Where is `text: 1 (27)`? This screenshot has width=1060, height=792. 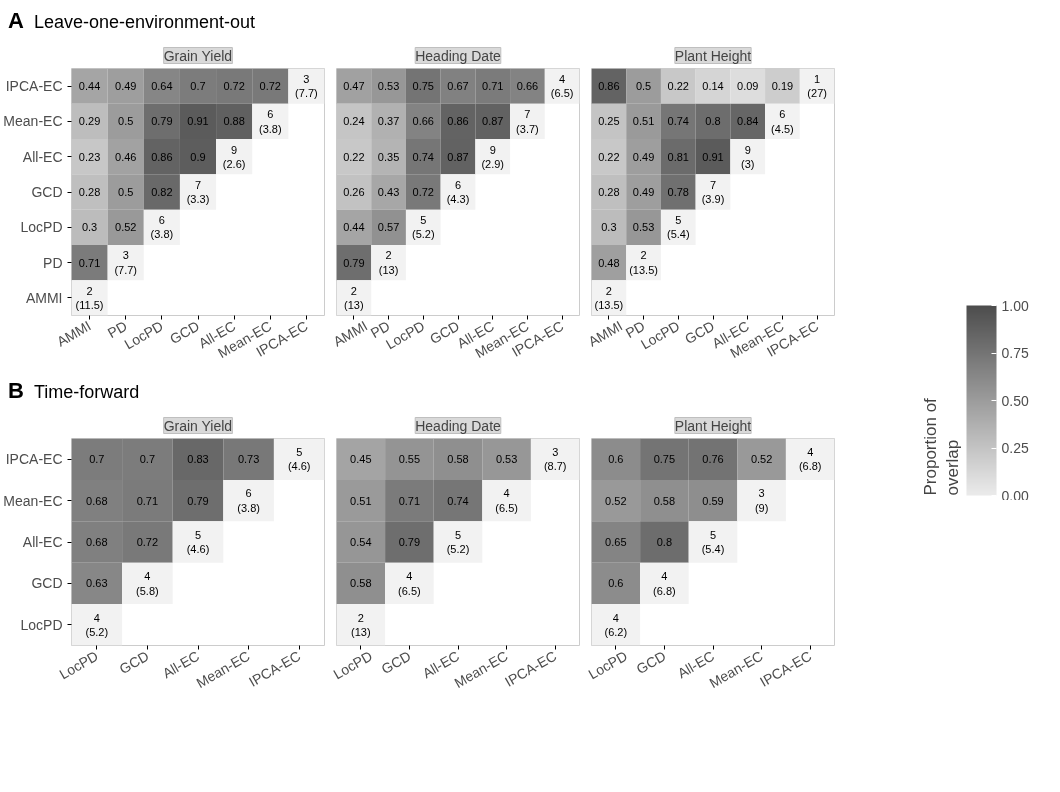 text: 1 (27) is located at coordinates (817, 86).